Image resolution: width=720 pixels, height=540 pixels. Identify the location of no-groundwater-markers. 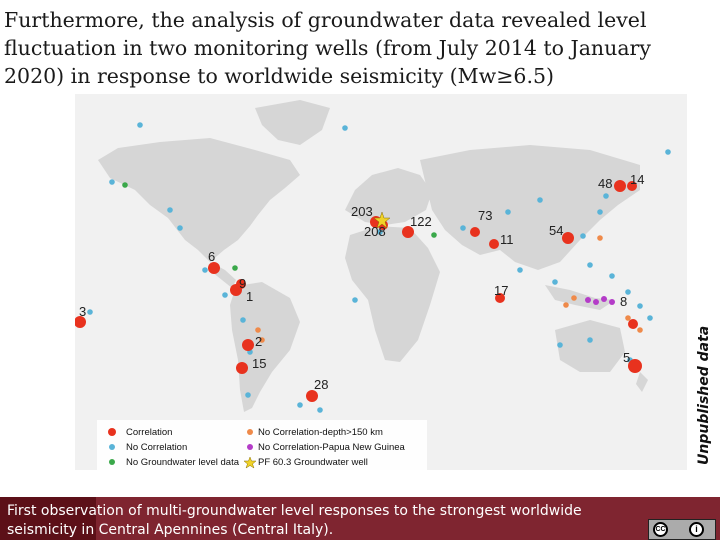
(279, 226).